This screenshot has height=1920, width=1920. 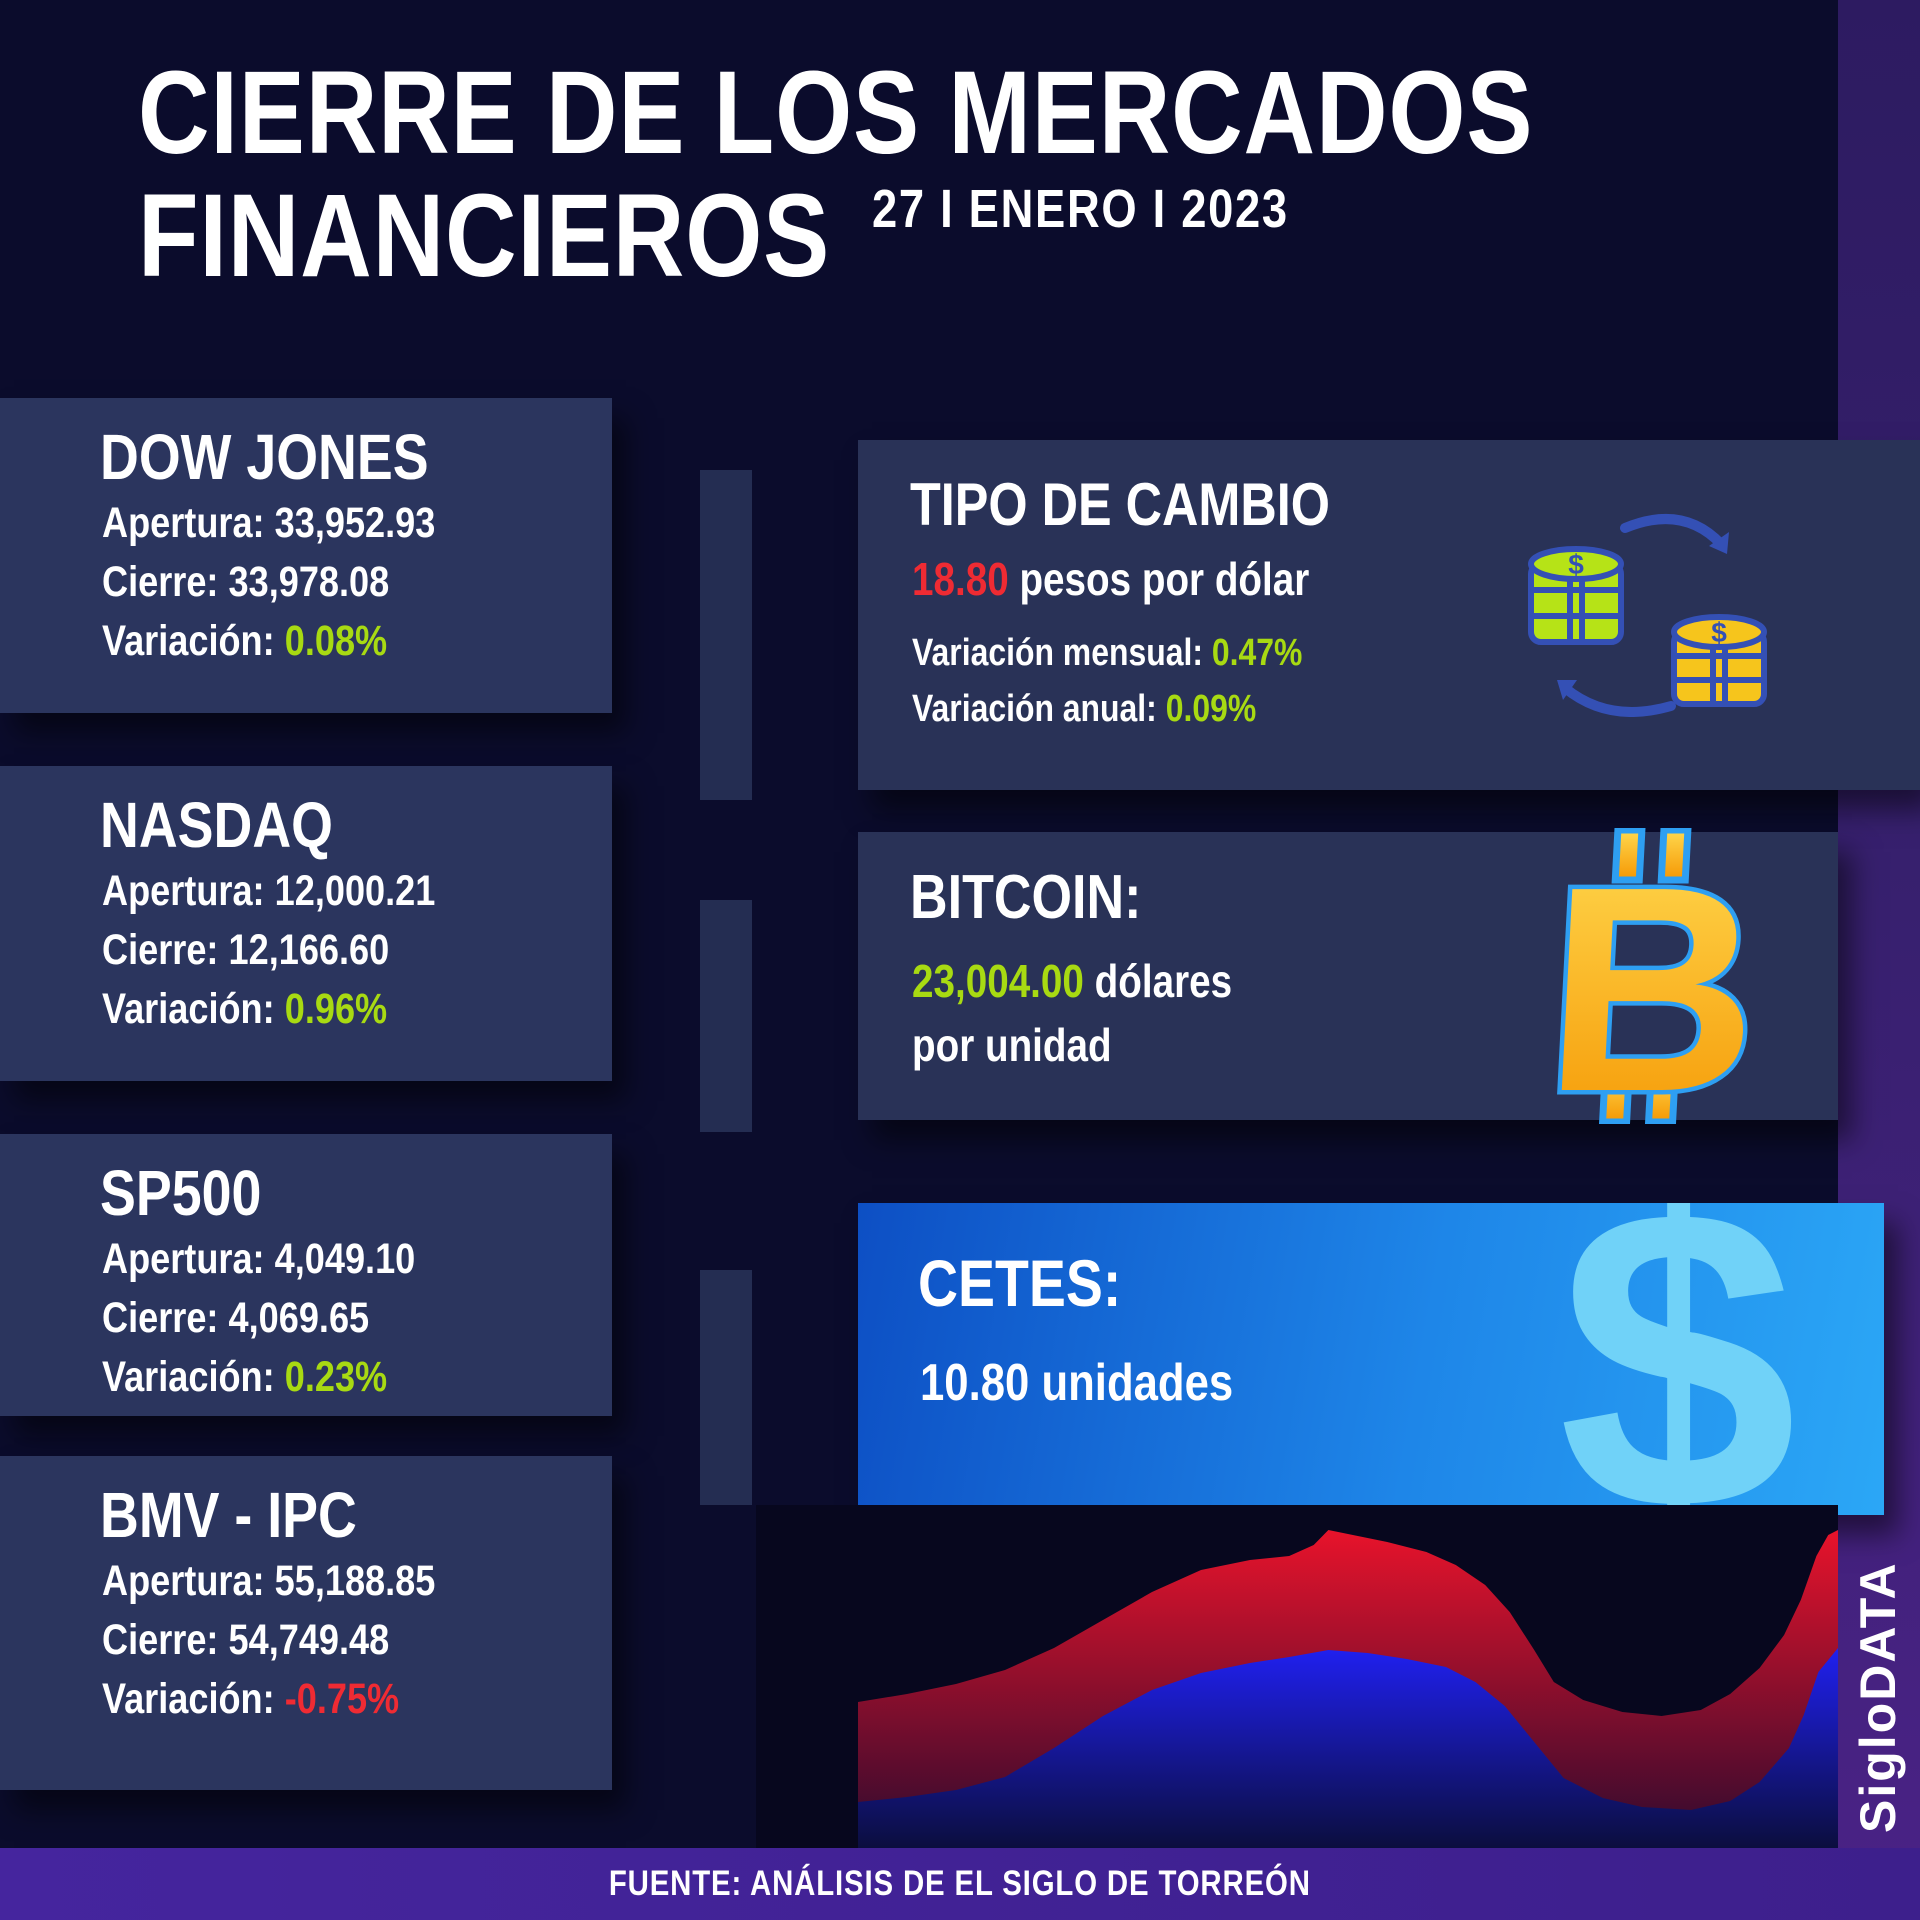 I want to click on exchange-rate-line: 18.80 pesos por dólar, so click(x=1110, y=579).